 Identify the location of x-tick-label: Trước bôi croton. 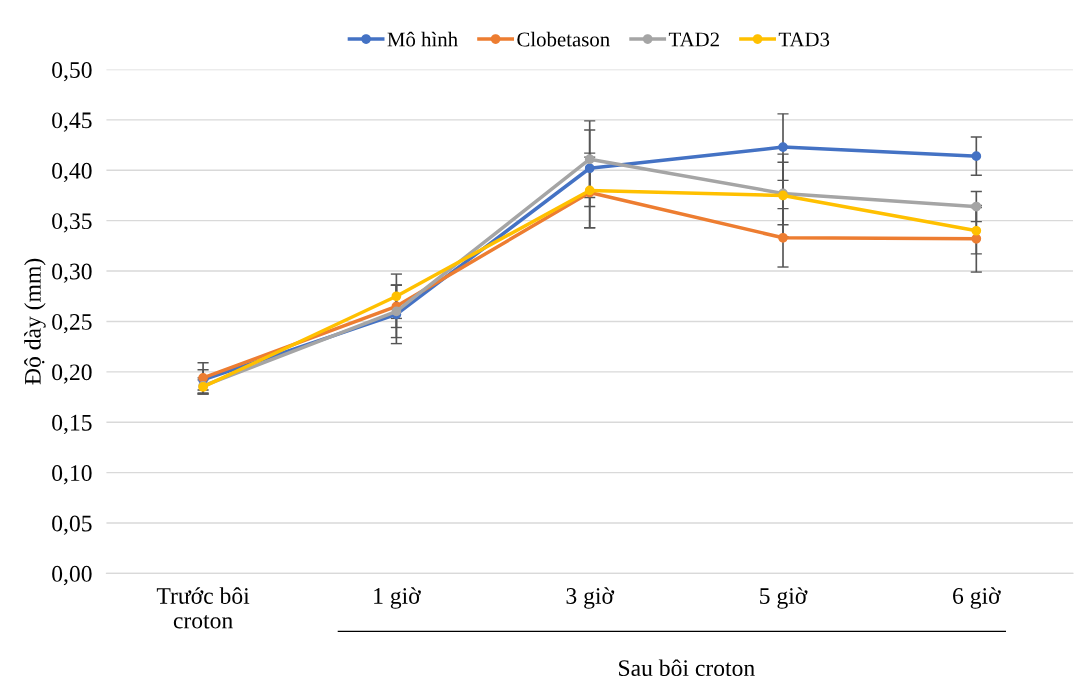
(203, 608).